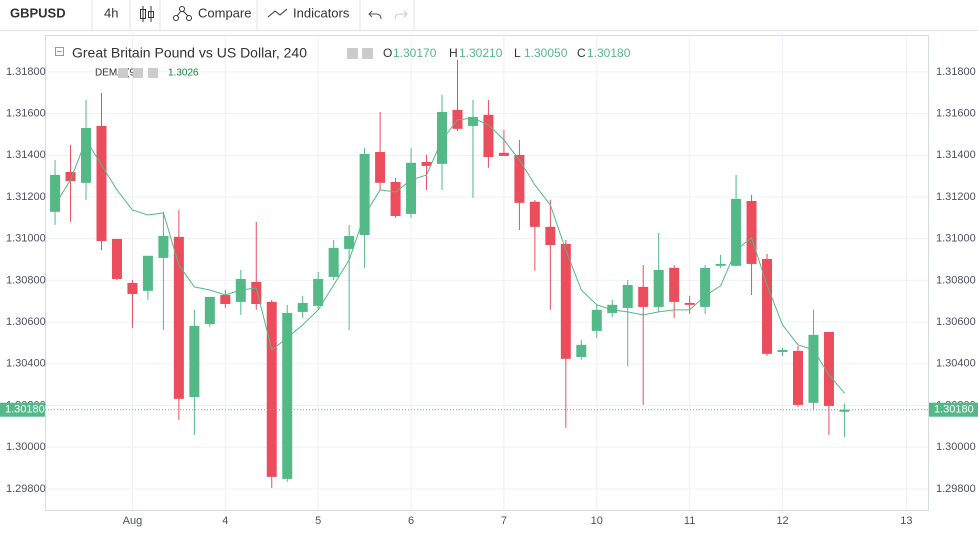  What do you see at coordinates (489, 15) in the screenshot?
I see `toolbar` at bounding box center [489, 15].